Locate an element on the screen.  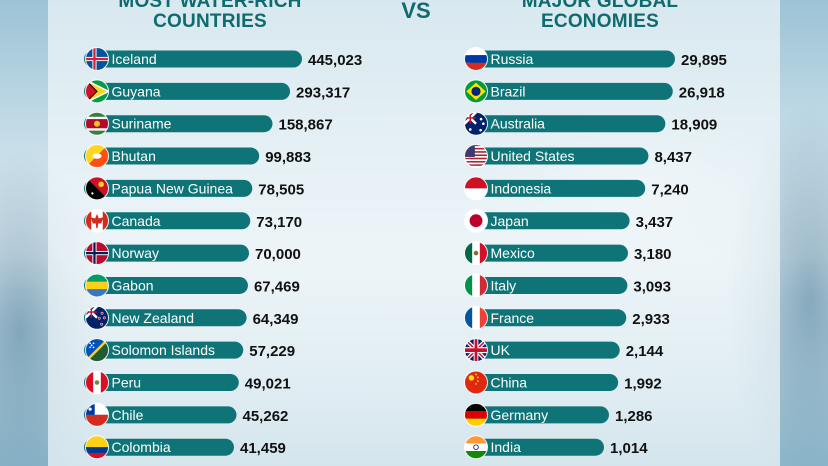
bar-row: Bhutan 99,883 is located at coordinates (197, 156).